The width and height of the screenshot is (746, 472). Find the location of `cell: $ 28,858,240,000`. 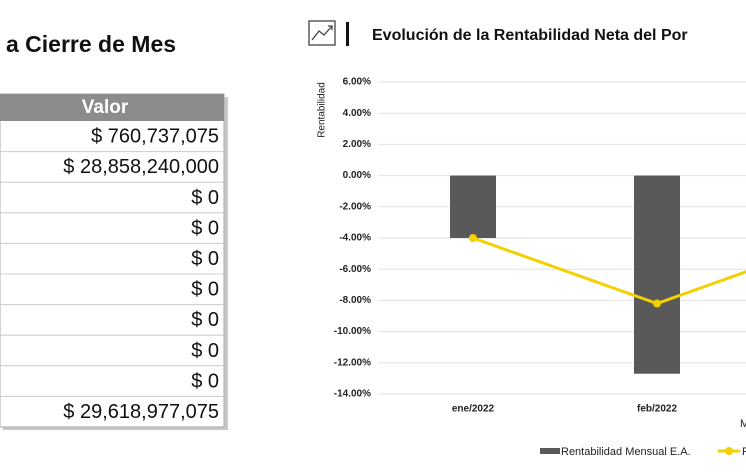

cell: $ 28,858,240,000 is located at coordinates (141, 167).